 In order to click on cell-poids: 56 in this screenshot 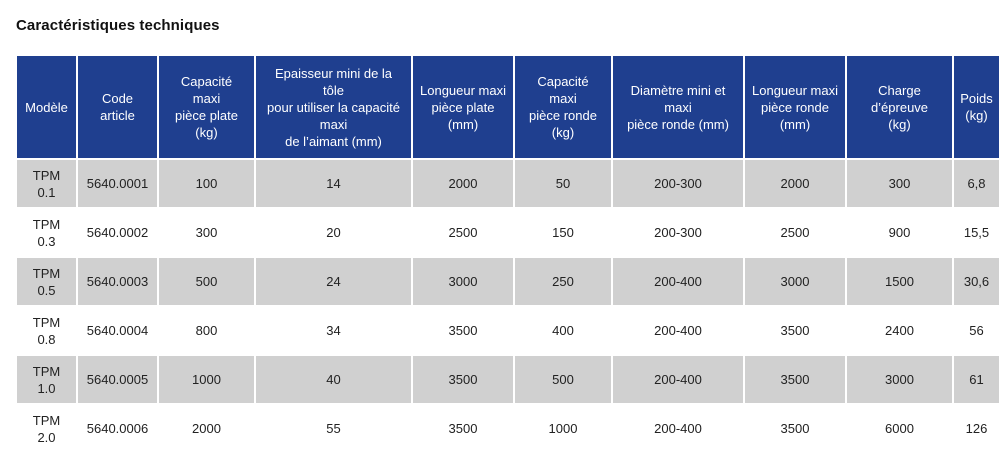, I will do `click(976, 329)`.